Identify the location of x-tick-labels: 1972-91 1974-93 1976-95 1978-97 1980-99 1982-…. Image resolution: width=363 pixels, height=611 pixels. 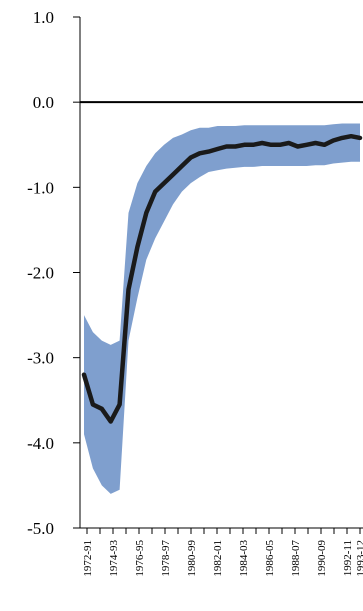
(222, 552).